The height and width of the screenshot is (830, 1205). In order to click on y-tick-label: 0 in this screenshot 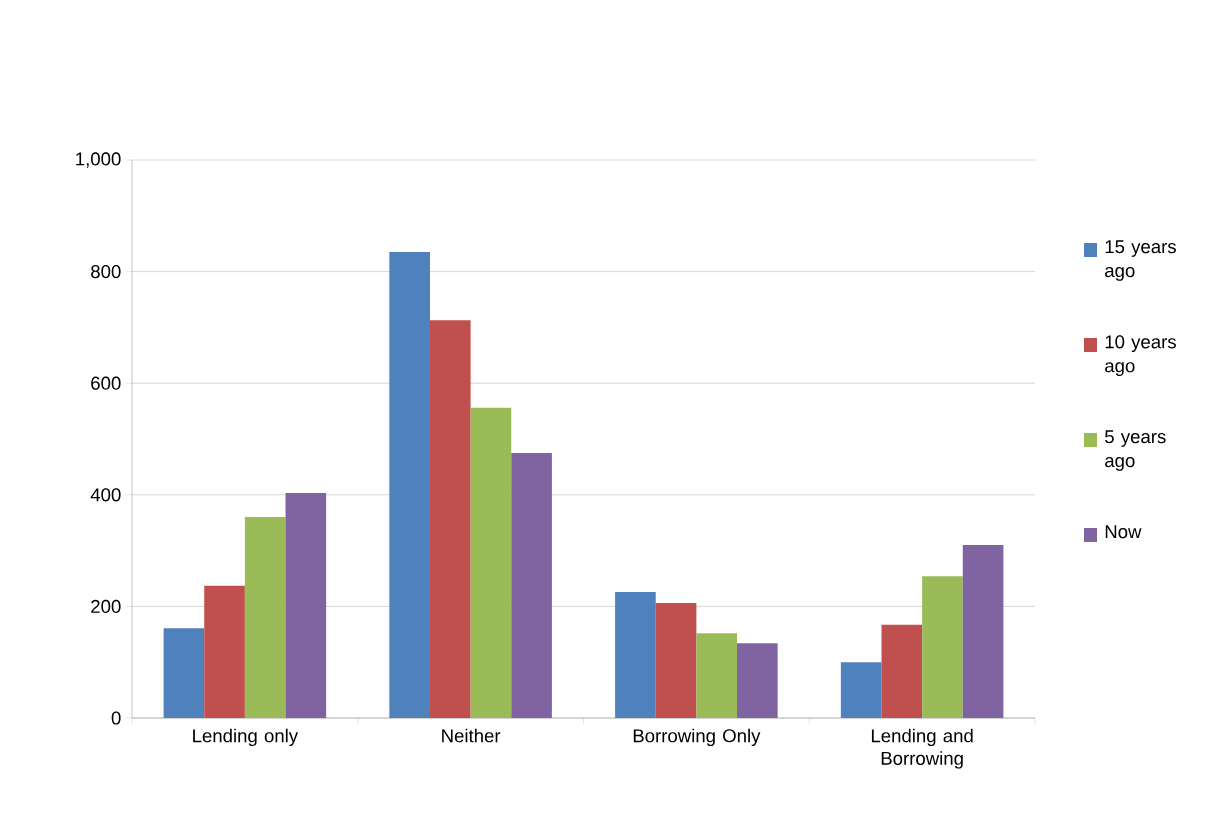, I will do `click(116, 718)`.